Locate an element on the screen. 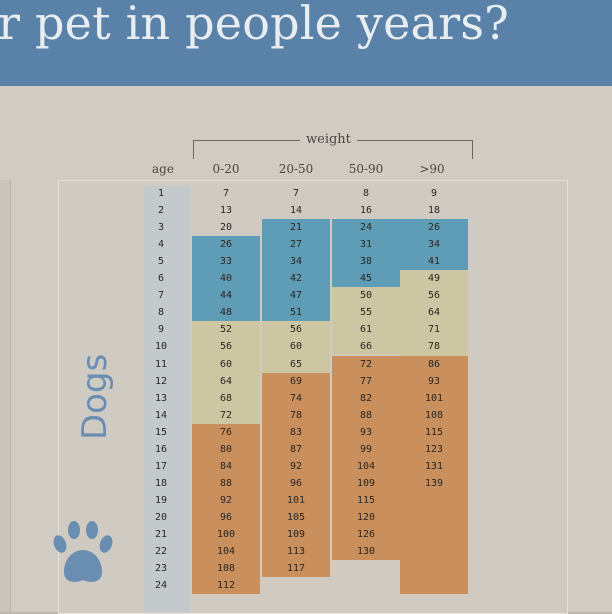  page-title: r pet in people years? is located at coordinates (255, 25).